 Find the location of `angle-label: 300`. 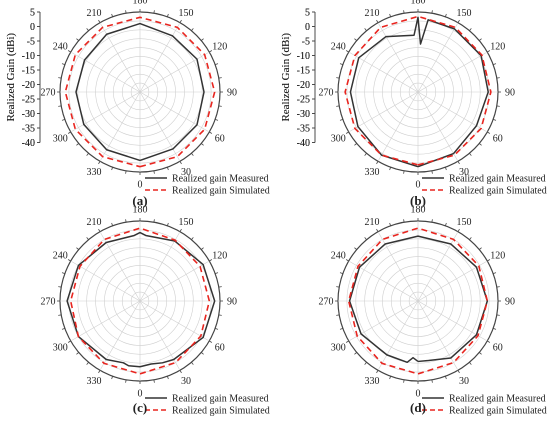

angle-label: 300 is located at coordinates (338, 139).